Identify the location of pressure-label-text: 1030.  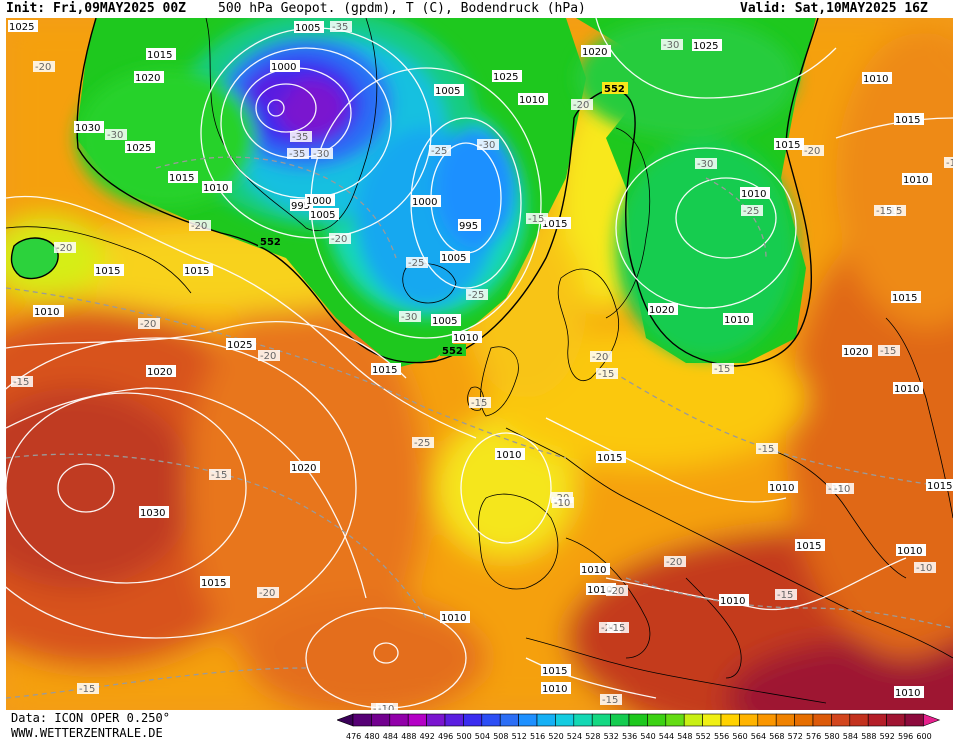
(152, 513).